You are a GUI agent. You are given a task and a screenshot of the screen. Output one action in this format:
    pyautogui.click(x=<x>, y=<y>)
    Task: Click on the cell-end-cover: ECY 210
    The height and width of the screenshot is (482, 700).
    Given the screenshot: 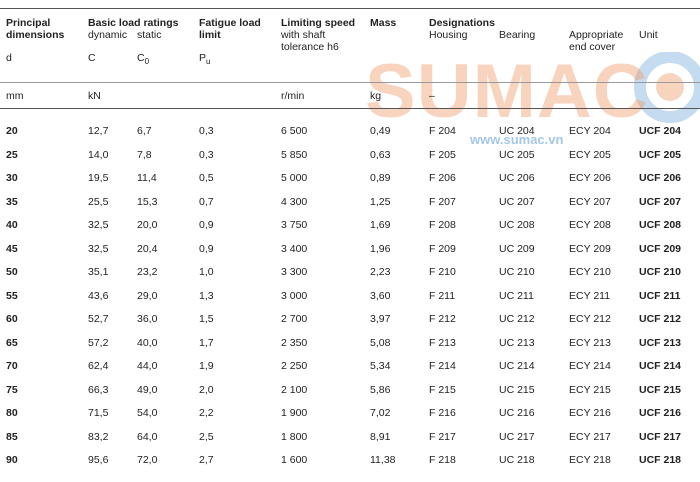 What is the action you would take?
    pyautogui.click(x=590, y=272)
    